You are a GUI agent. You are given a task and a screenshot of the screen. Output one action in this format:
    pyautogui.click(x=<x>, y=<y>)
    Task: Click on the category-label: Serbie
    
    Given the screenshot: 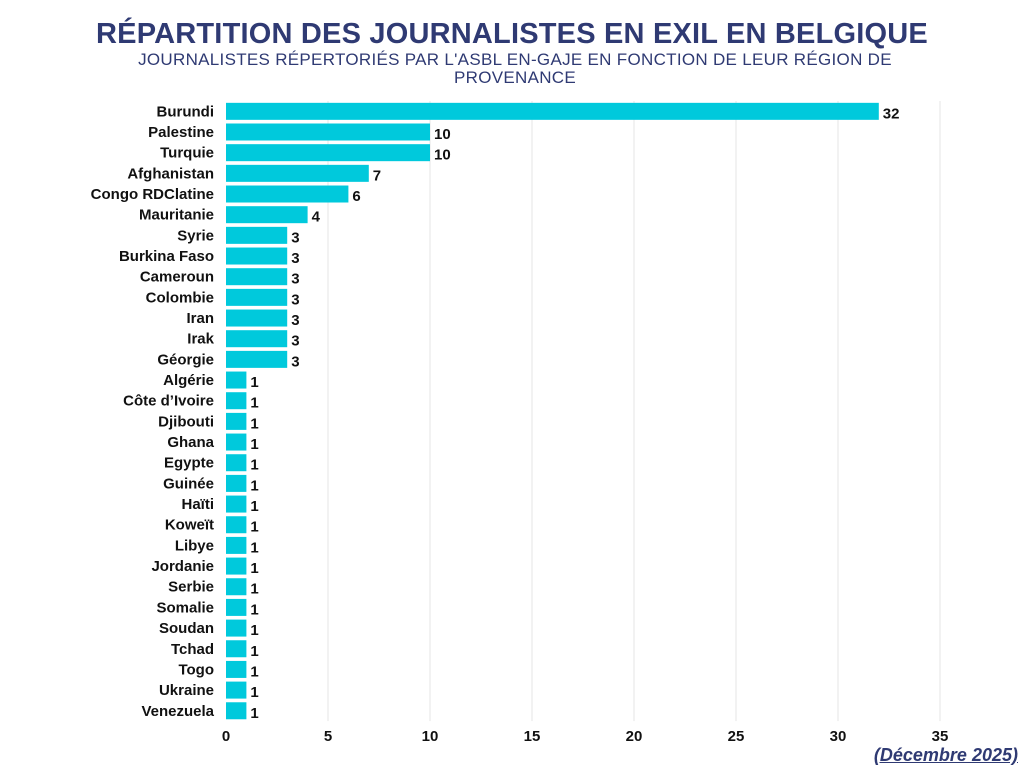 What is the action you would take?
    pyautogui.click(x=191, y=587)
    